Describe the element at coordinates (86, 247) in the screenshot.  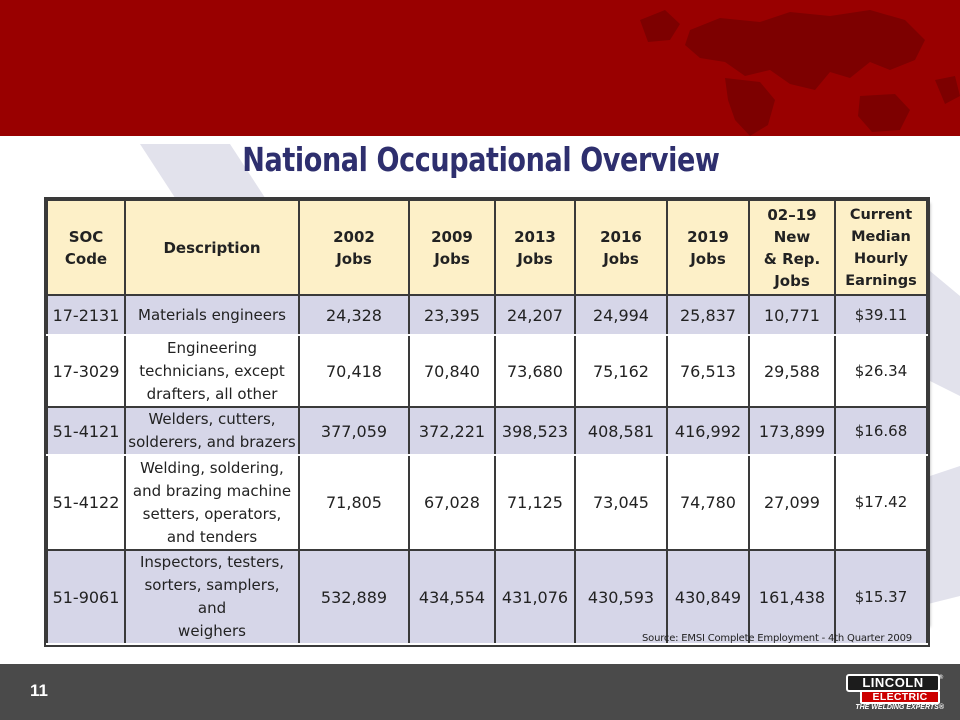
I see `column-header: SOC Code` at that location.